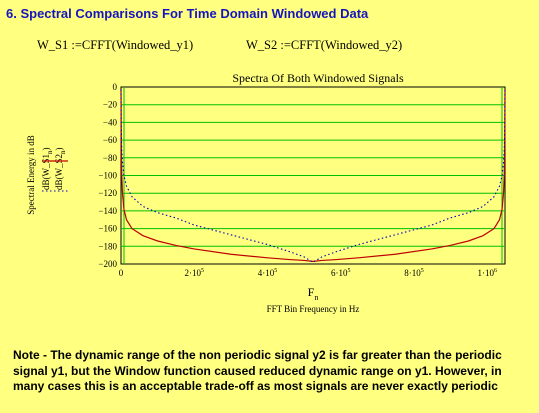 This screenshot has width=539, height=413. I want to click on y-tick-label: −40, so click(110, 122).